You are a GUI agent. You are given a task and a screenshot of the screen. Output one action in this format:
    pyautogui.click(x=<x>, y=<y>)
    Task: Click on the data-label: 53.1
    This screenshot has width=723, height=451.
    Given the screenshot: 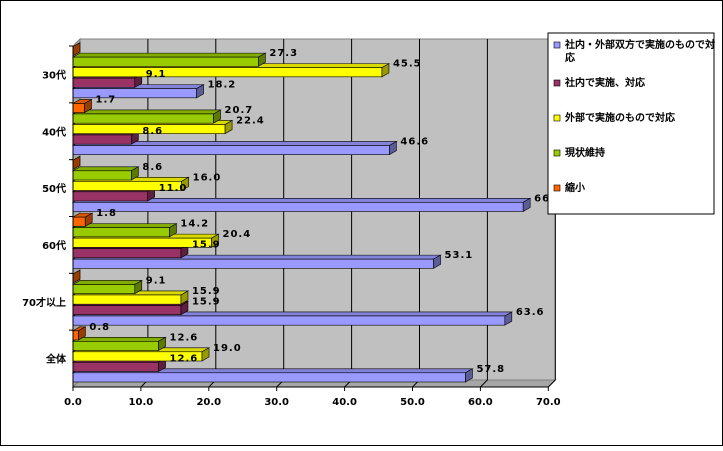 What is the action you would take?
    pyautogui.click(x=459, y=255)
    